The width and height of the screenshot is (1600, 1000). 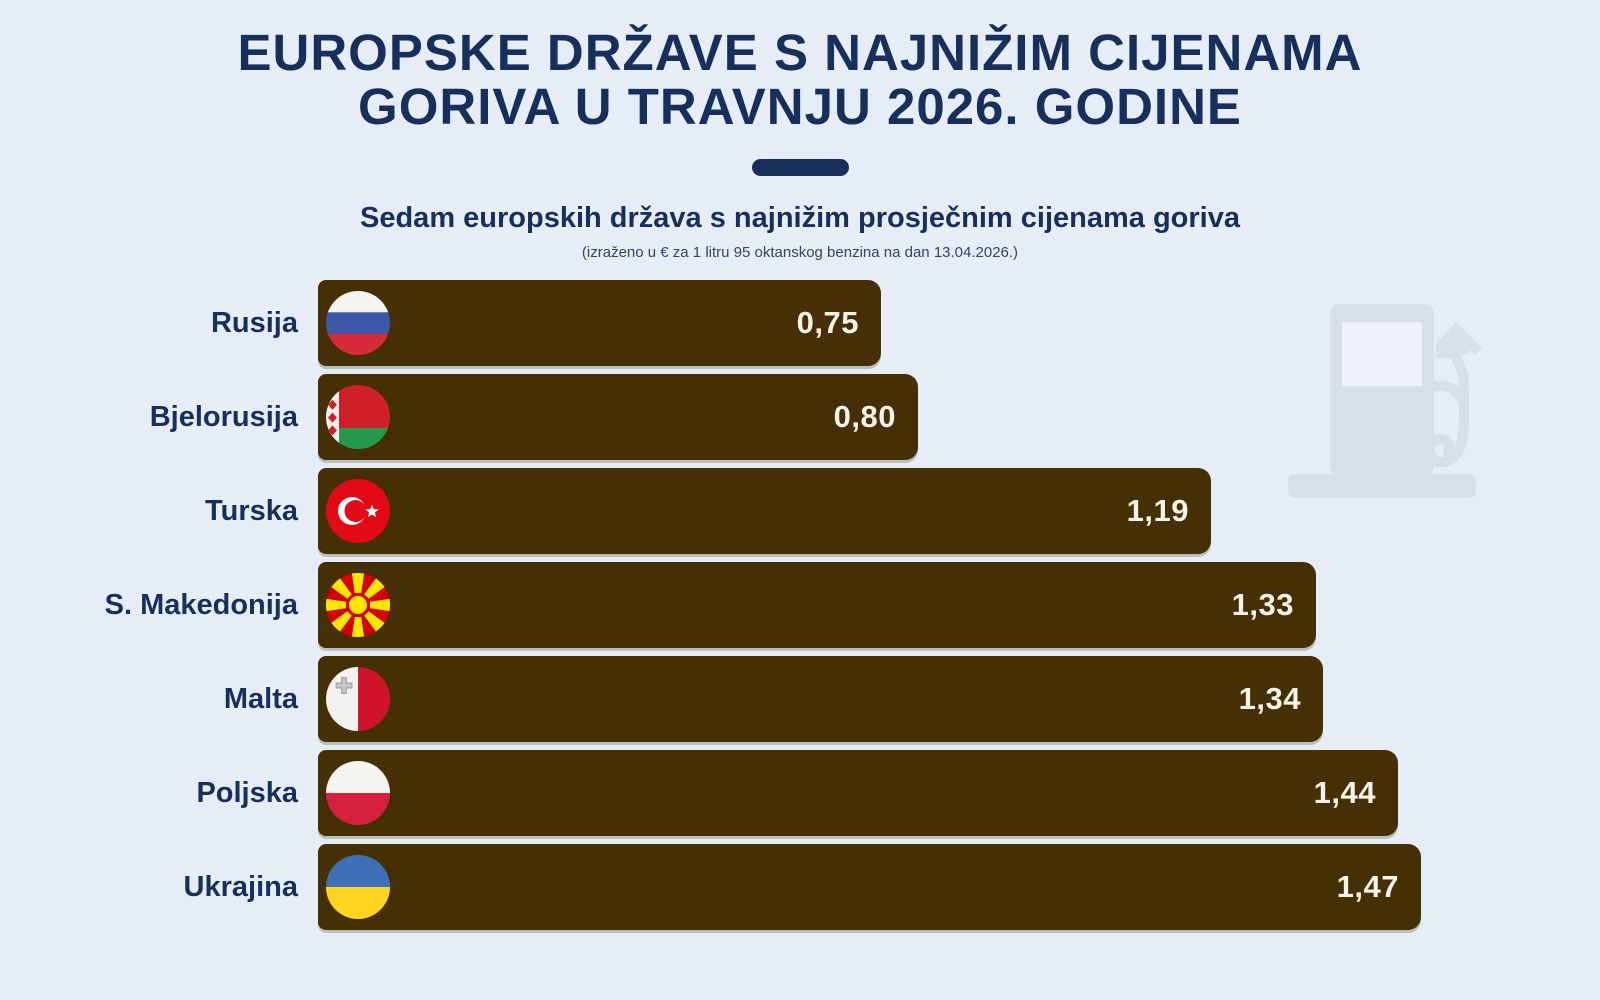 What do you see at coordinates (247, 792) in the screenshot?
I see `country-label: Poljska` at bounding box center [247, 792].